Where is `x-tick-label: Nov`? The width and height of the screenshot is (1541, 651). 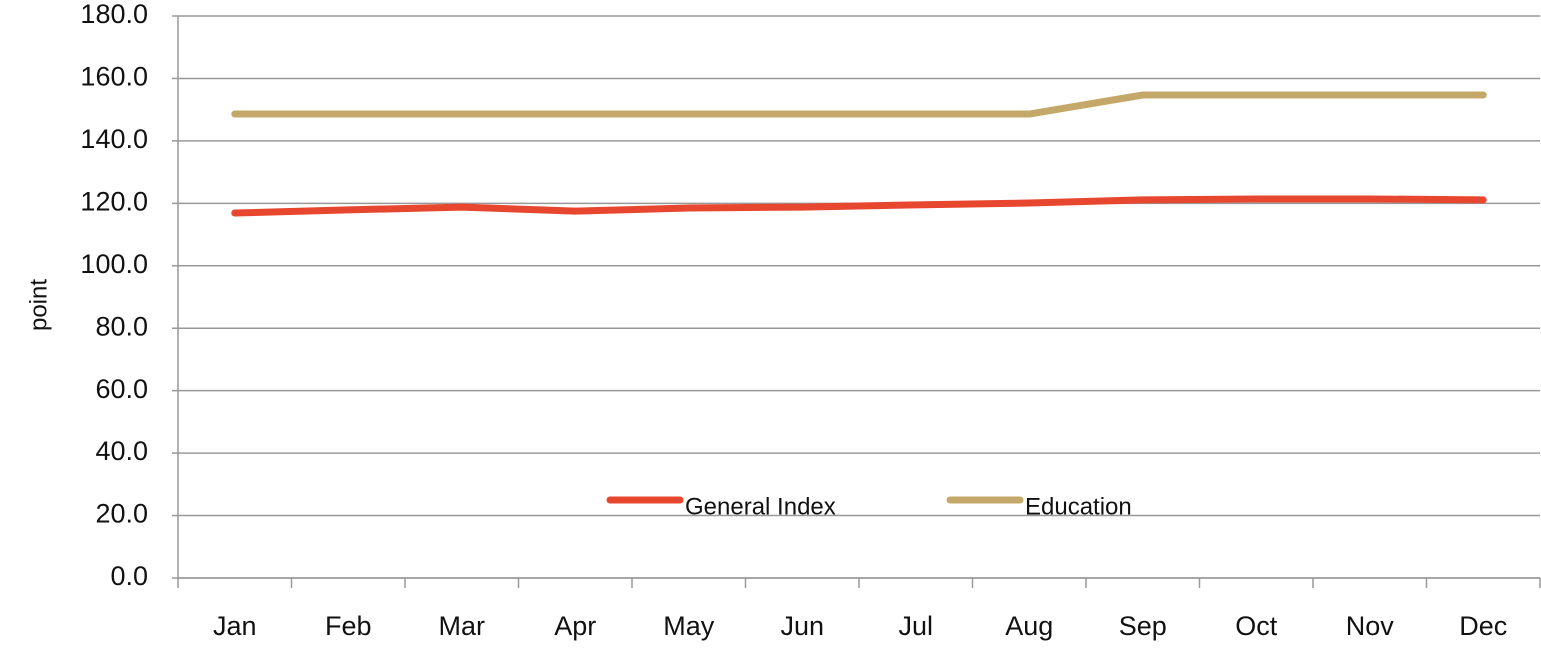
x-tick-label: Nov is located at coordinates (1370, 626).